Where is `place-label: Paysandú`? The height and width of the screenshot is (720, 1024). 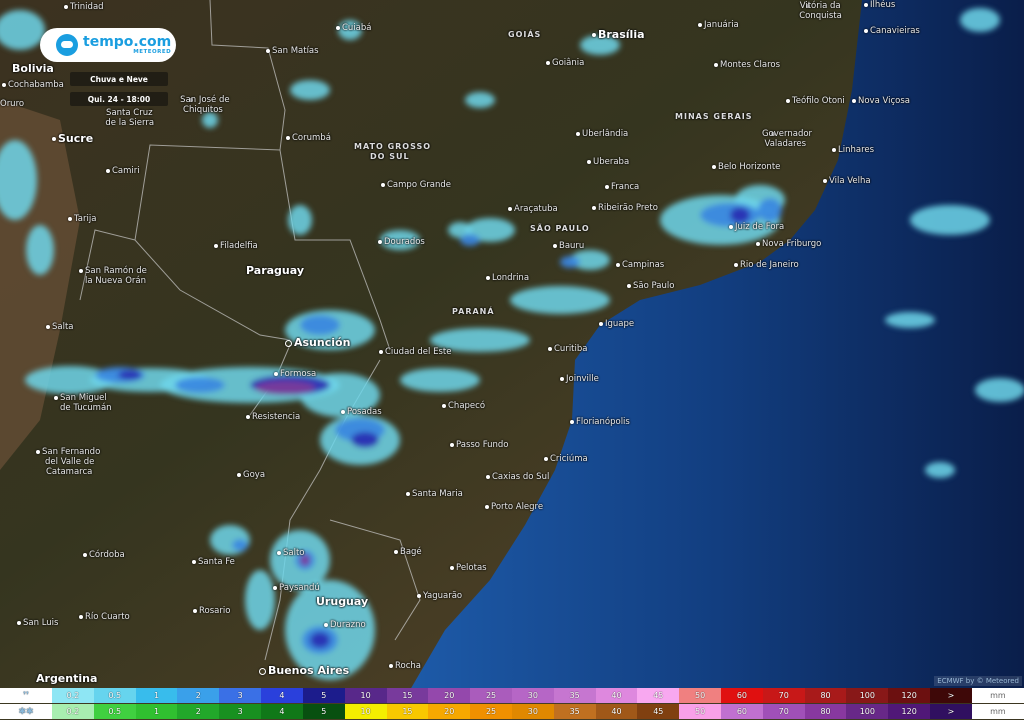
place-label: Paysandú is located at coordinates (299, 588).